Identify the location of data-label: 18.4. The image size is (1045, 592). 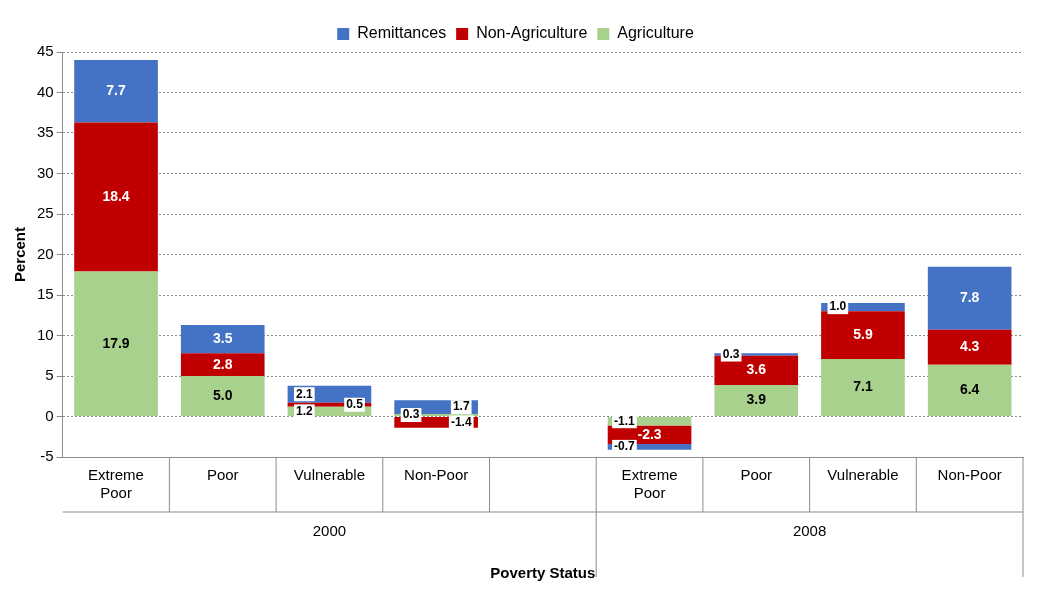
(116, 195).